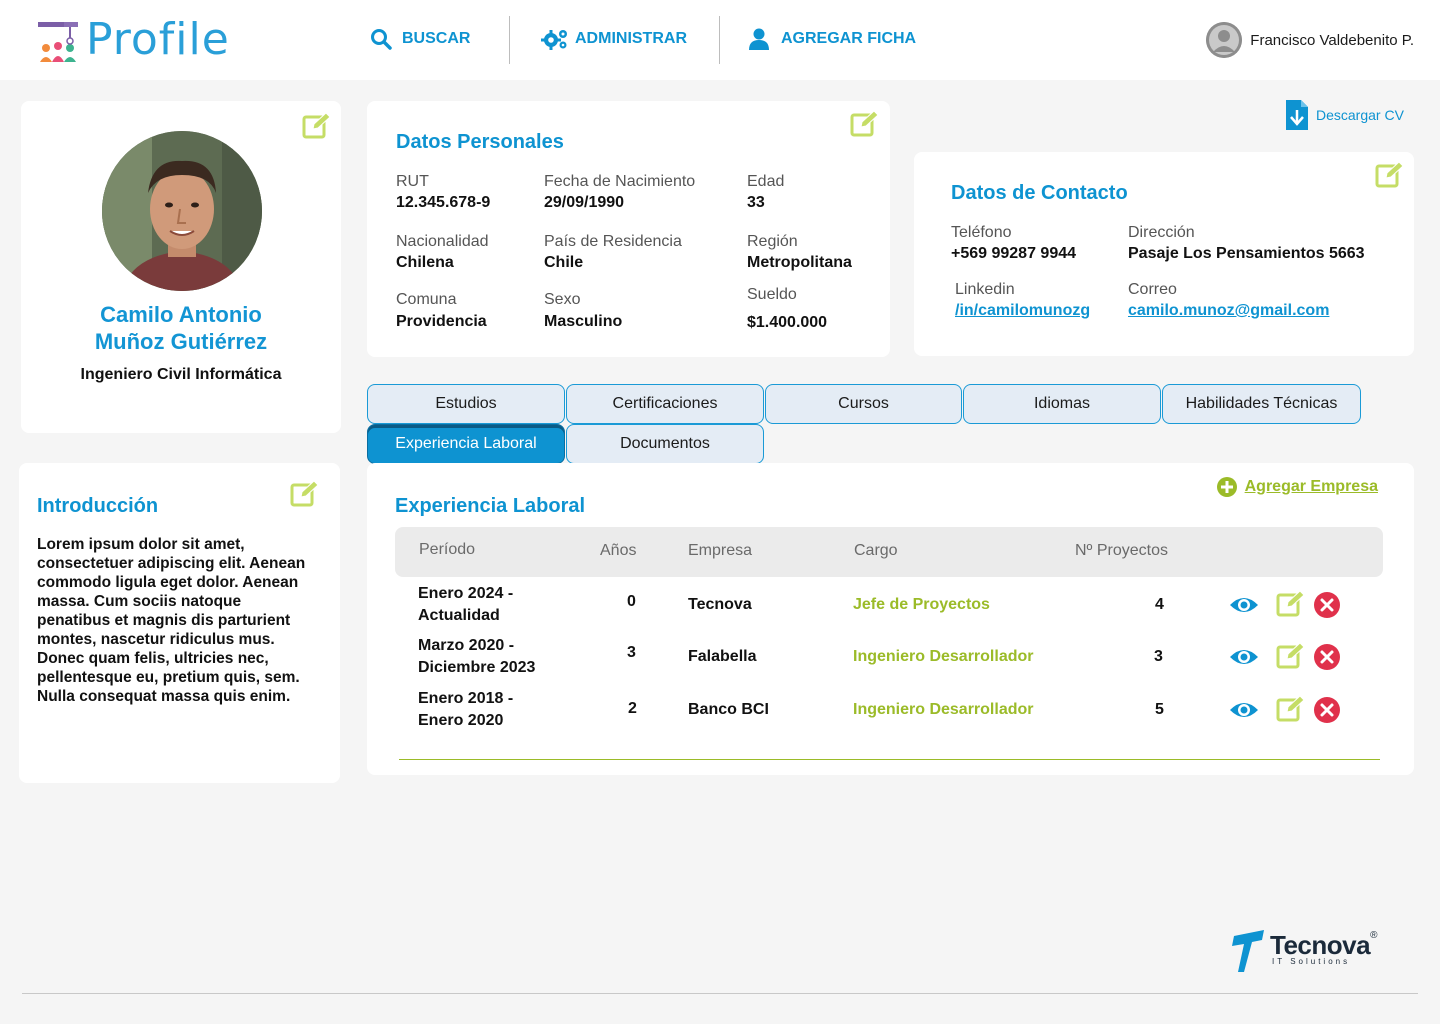  Describe the element at coordinates (1311, 486) in the screenshot. I see `add-company-label: Agregar Empresa` at that location.